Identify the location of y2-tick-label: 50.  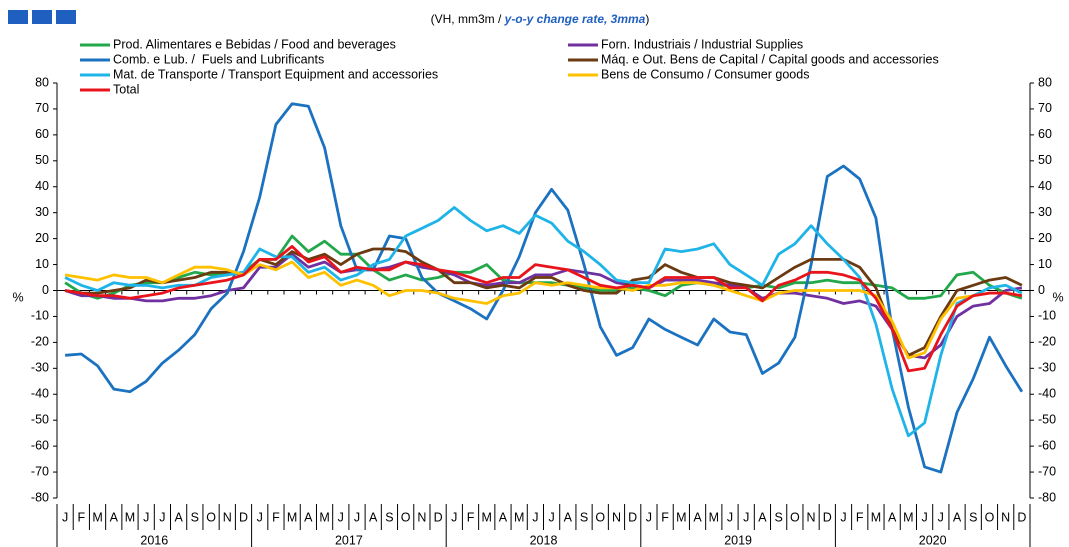
(1045, 160).